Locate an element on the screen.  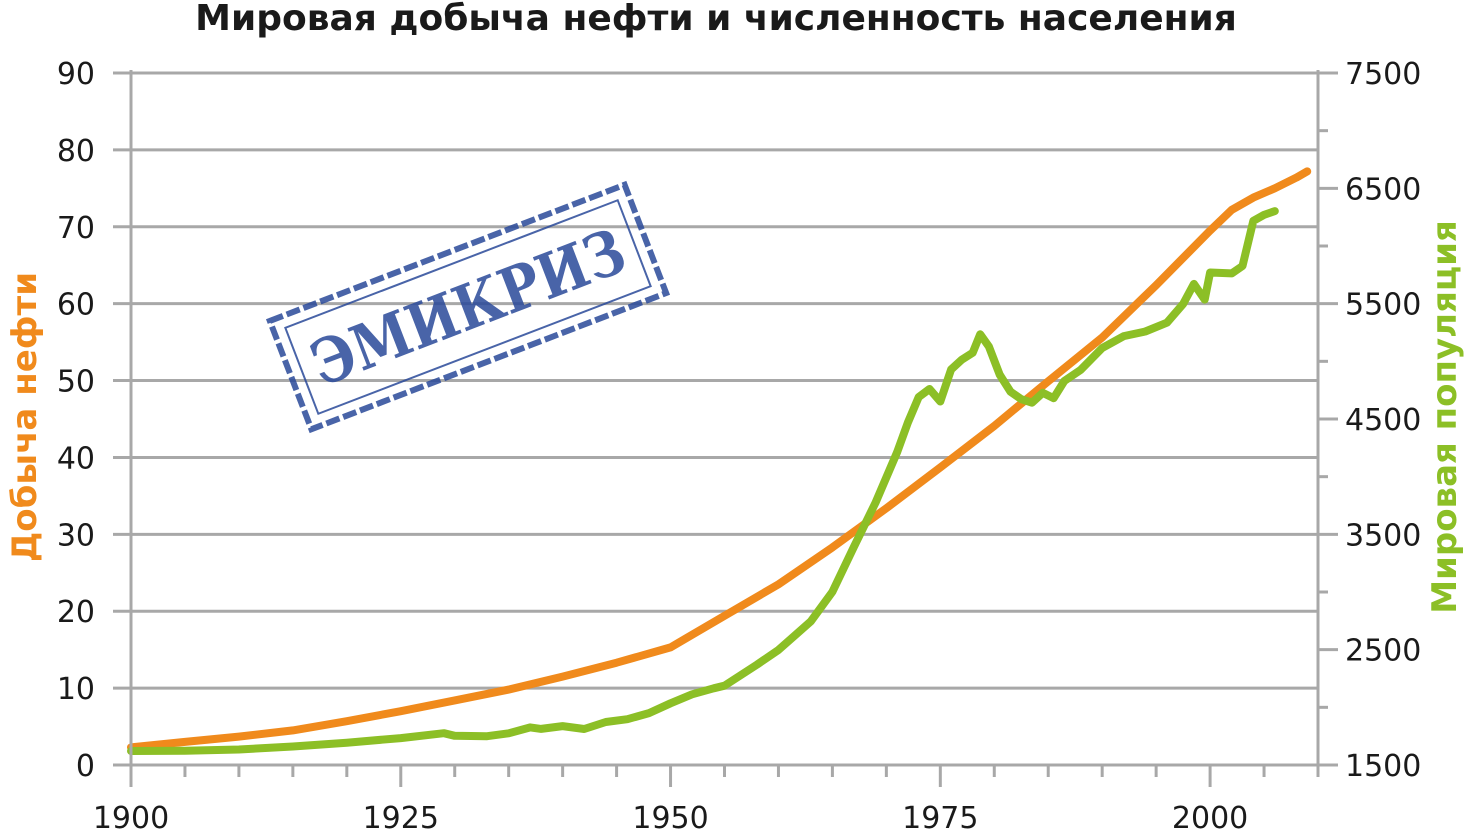
y-right-tick-label: 2500 is located at coordinates (1383, 651).